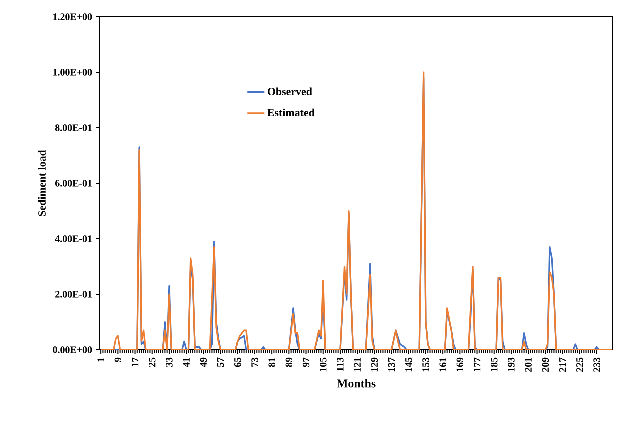  I want to click on x-tick-label: 1, so click(101, 360).